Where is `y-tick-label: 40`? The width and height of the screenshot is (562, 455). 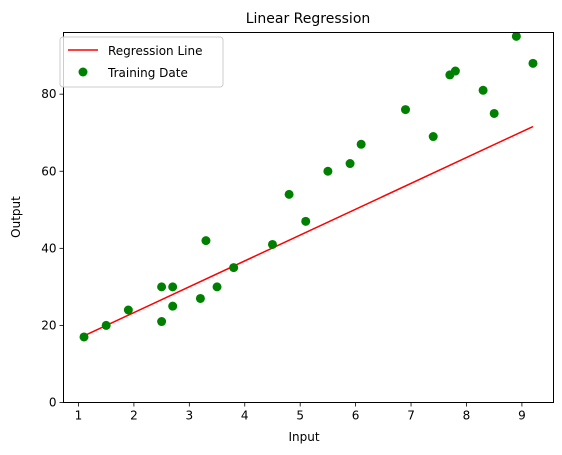 y-tick-label: 40 is located at coordinates (48, 248).